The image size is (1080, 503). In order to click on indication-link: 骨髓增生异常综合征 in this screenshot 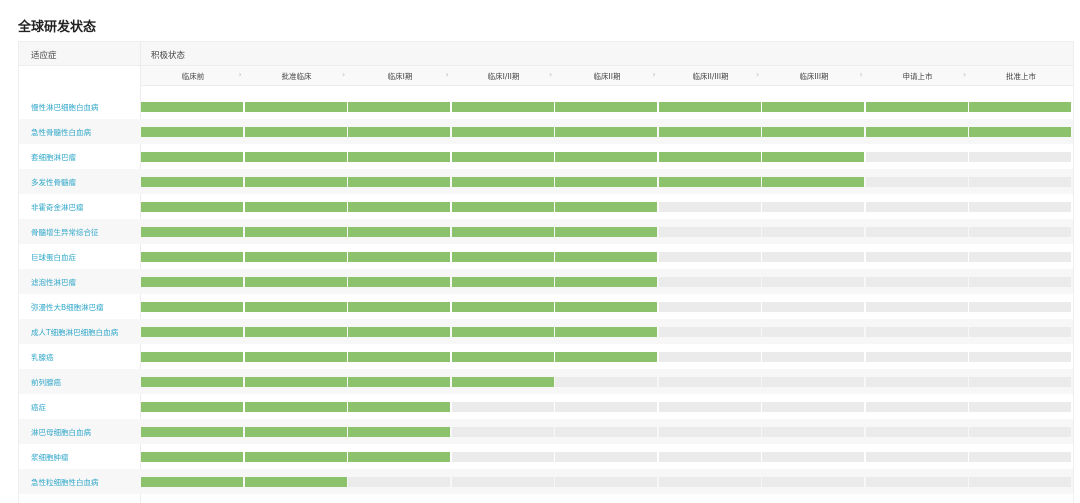, I will do `click(65, 232)`.